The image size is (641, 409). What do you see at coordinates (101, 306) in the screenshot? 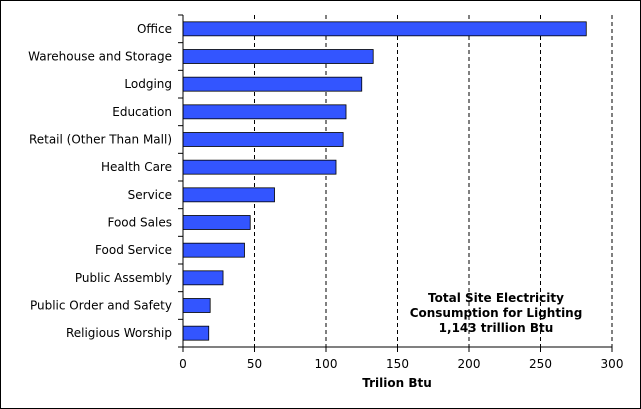
I see `category-label: Public Order and Safety` at bounding box center [101, 306].